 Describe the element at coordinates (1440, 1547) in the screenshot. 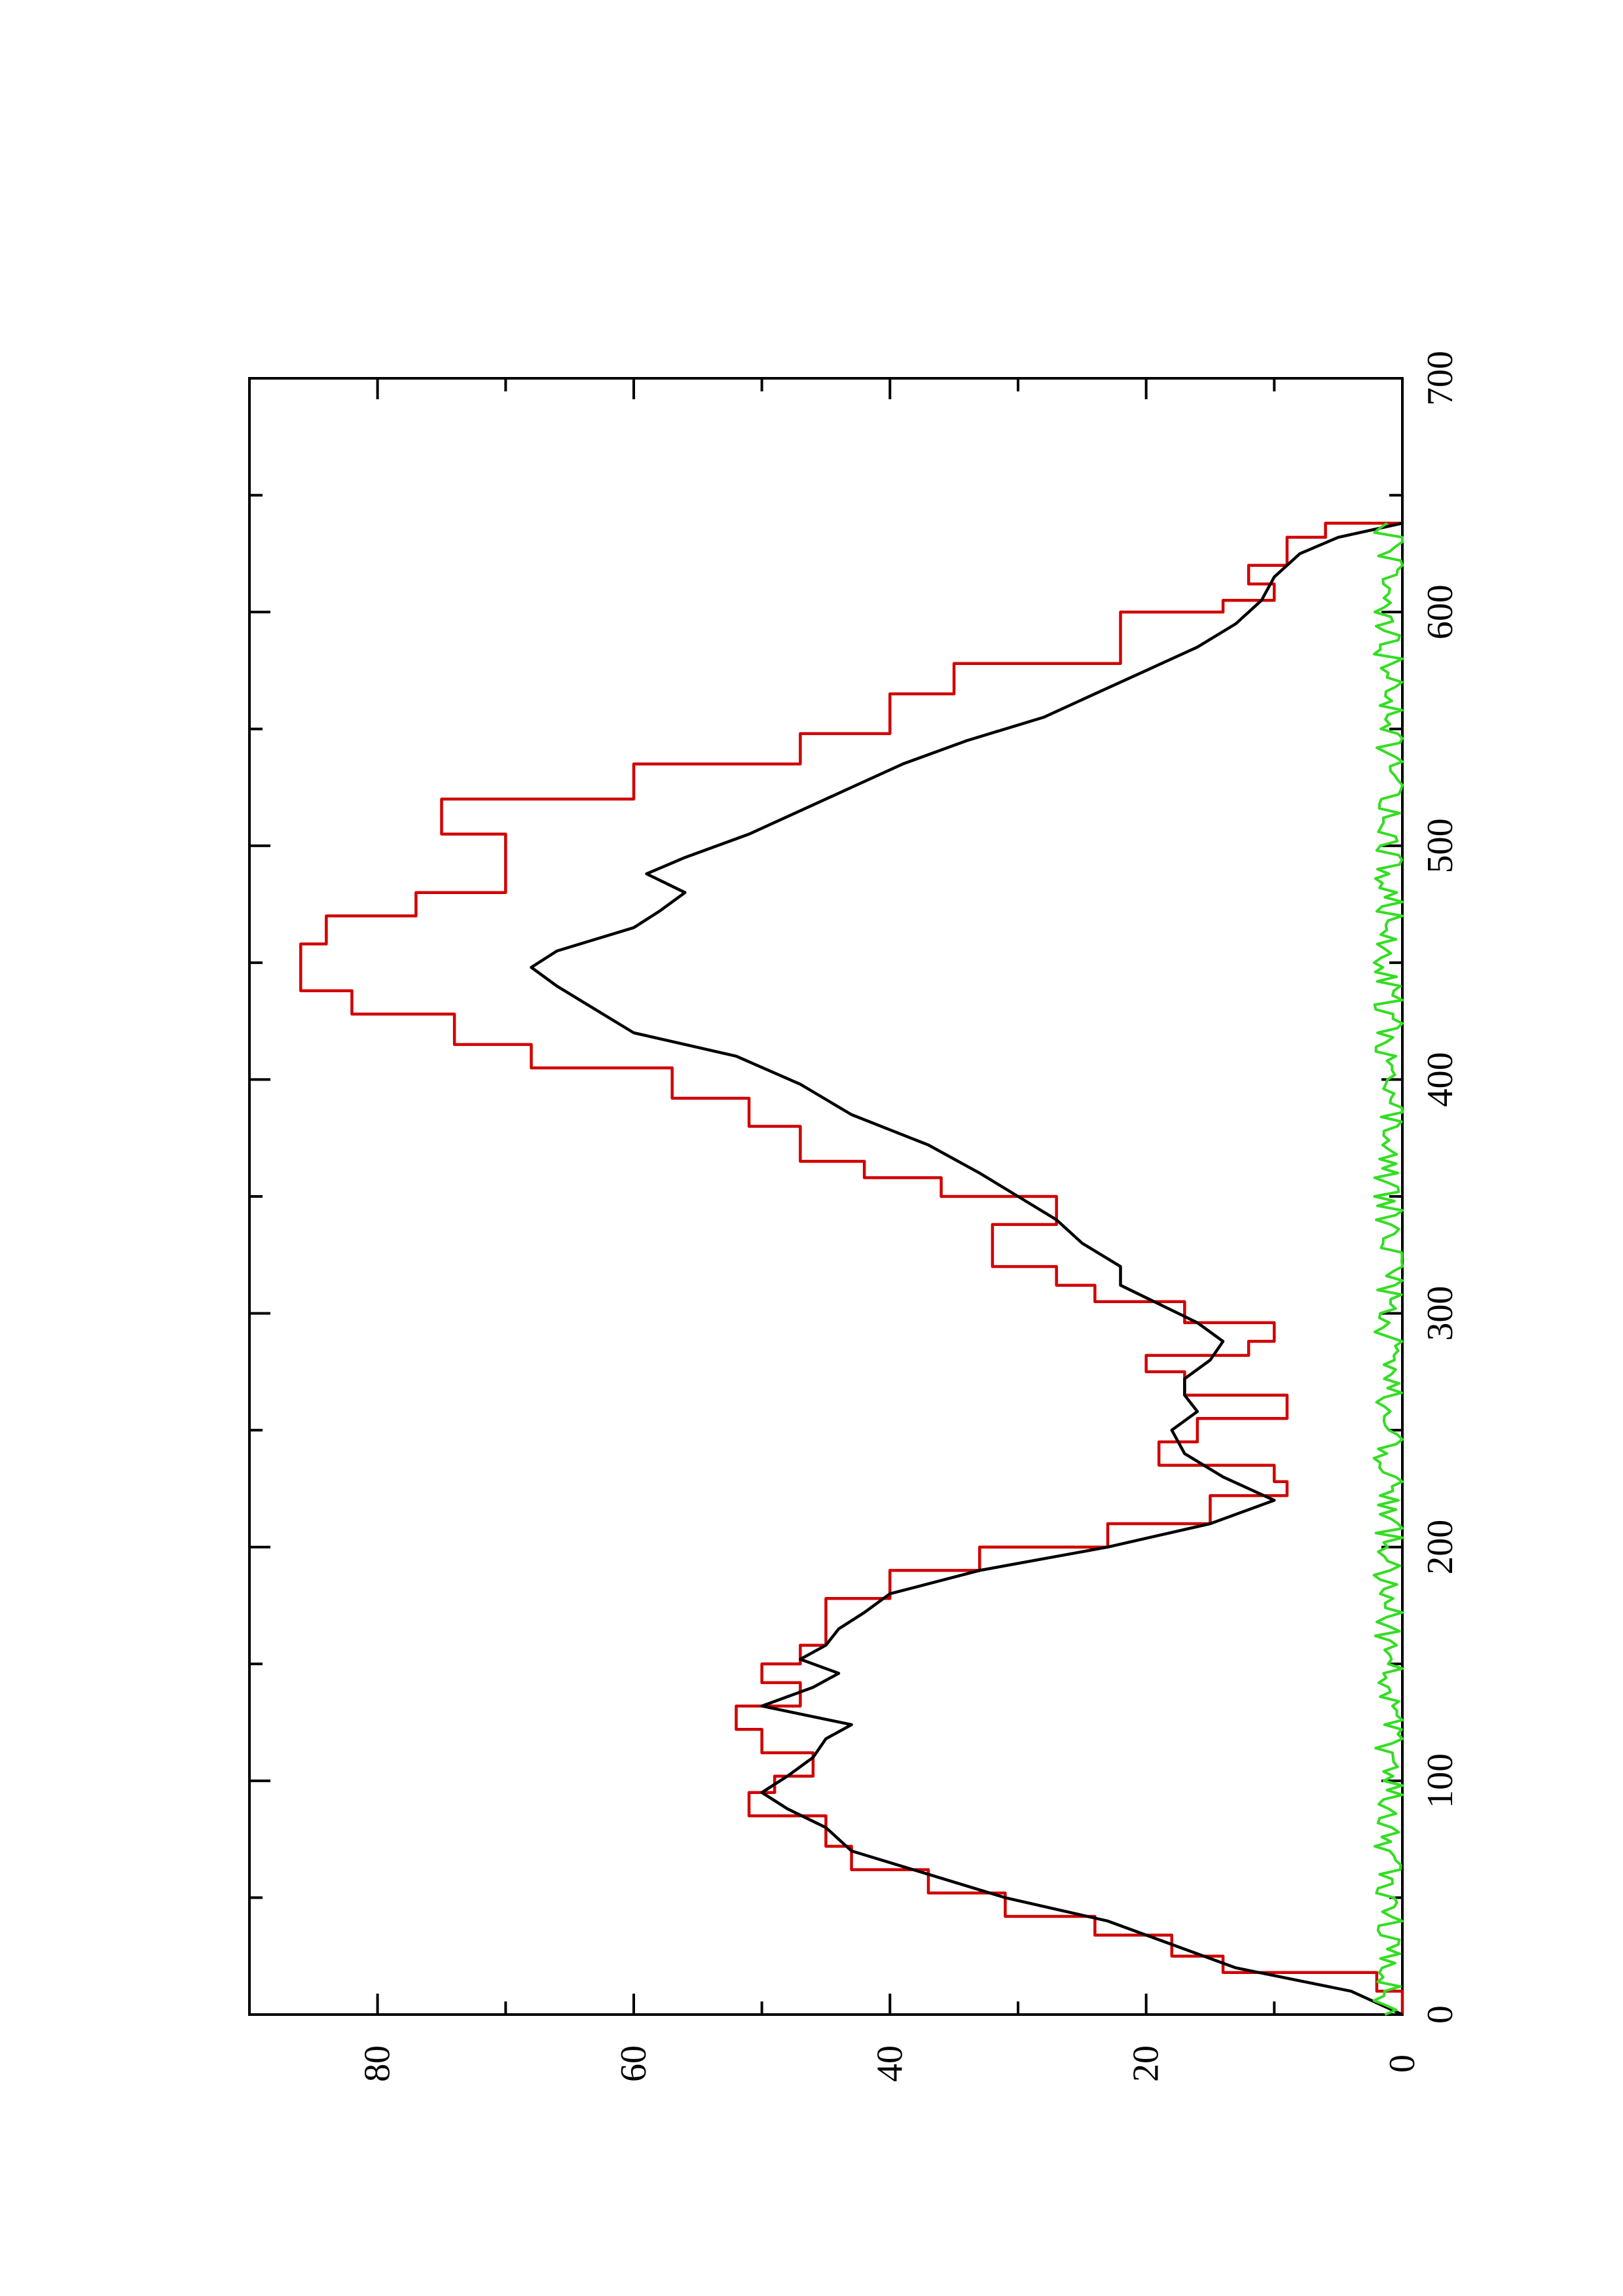

I see `x-tick-label: 200` at that location.